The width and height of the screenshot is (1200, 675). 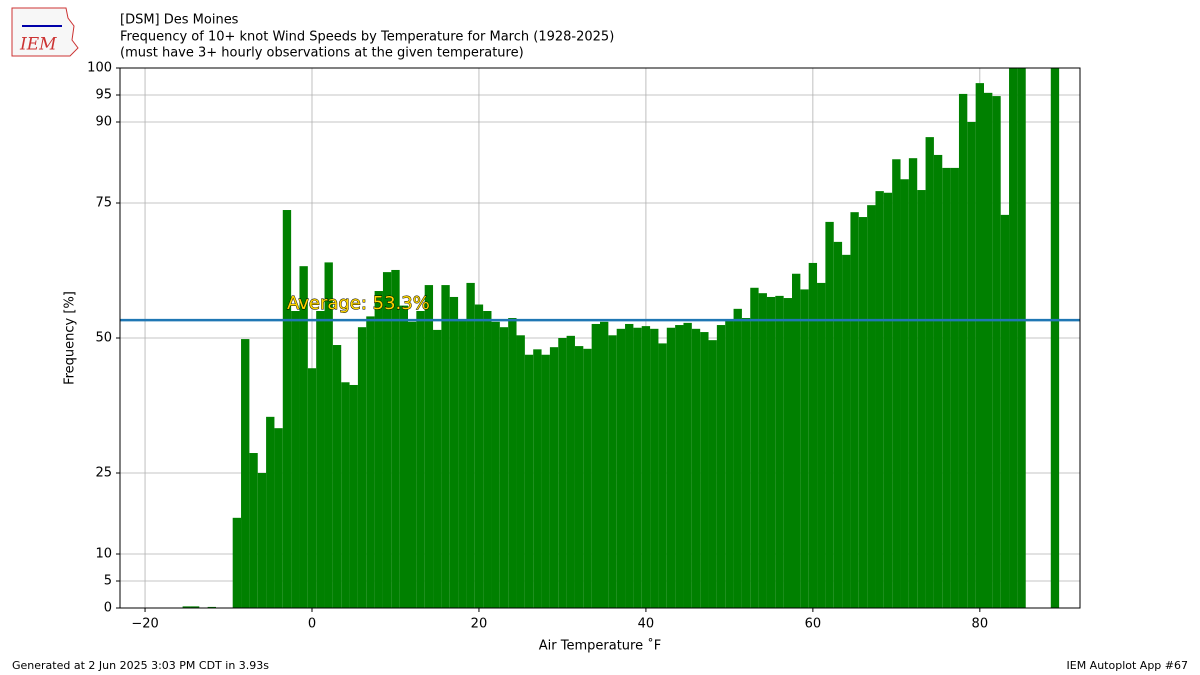 I want to click on logo: IEM, so click(x=45, y=32).